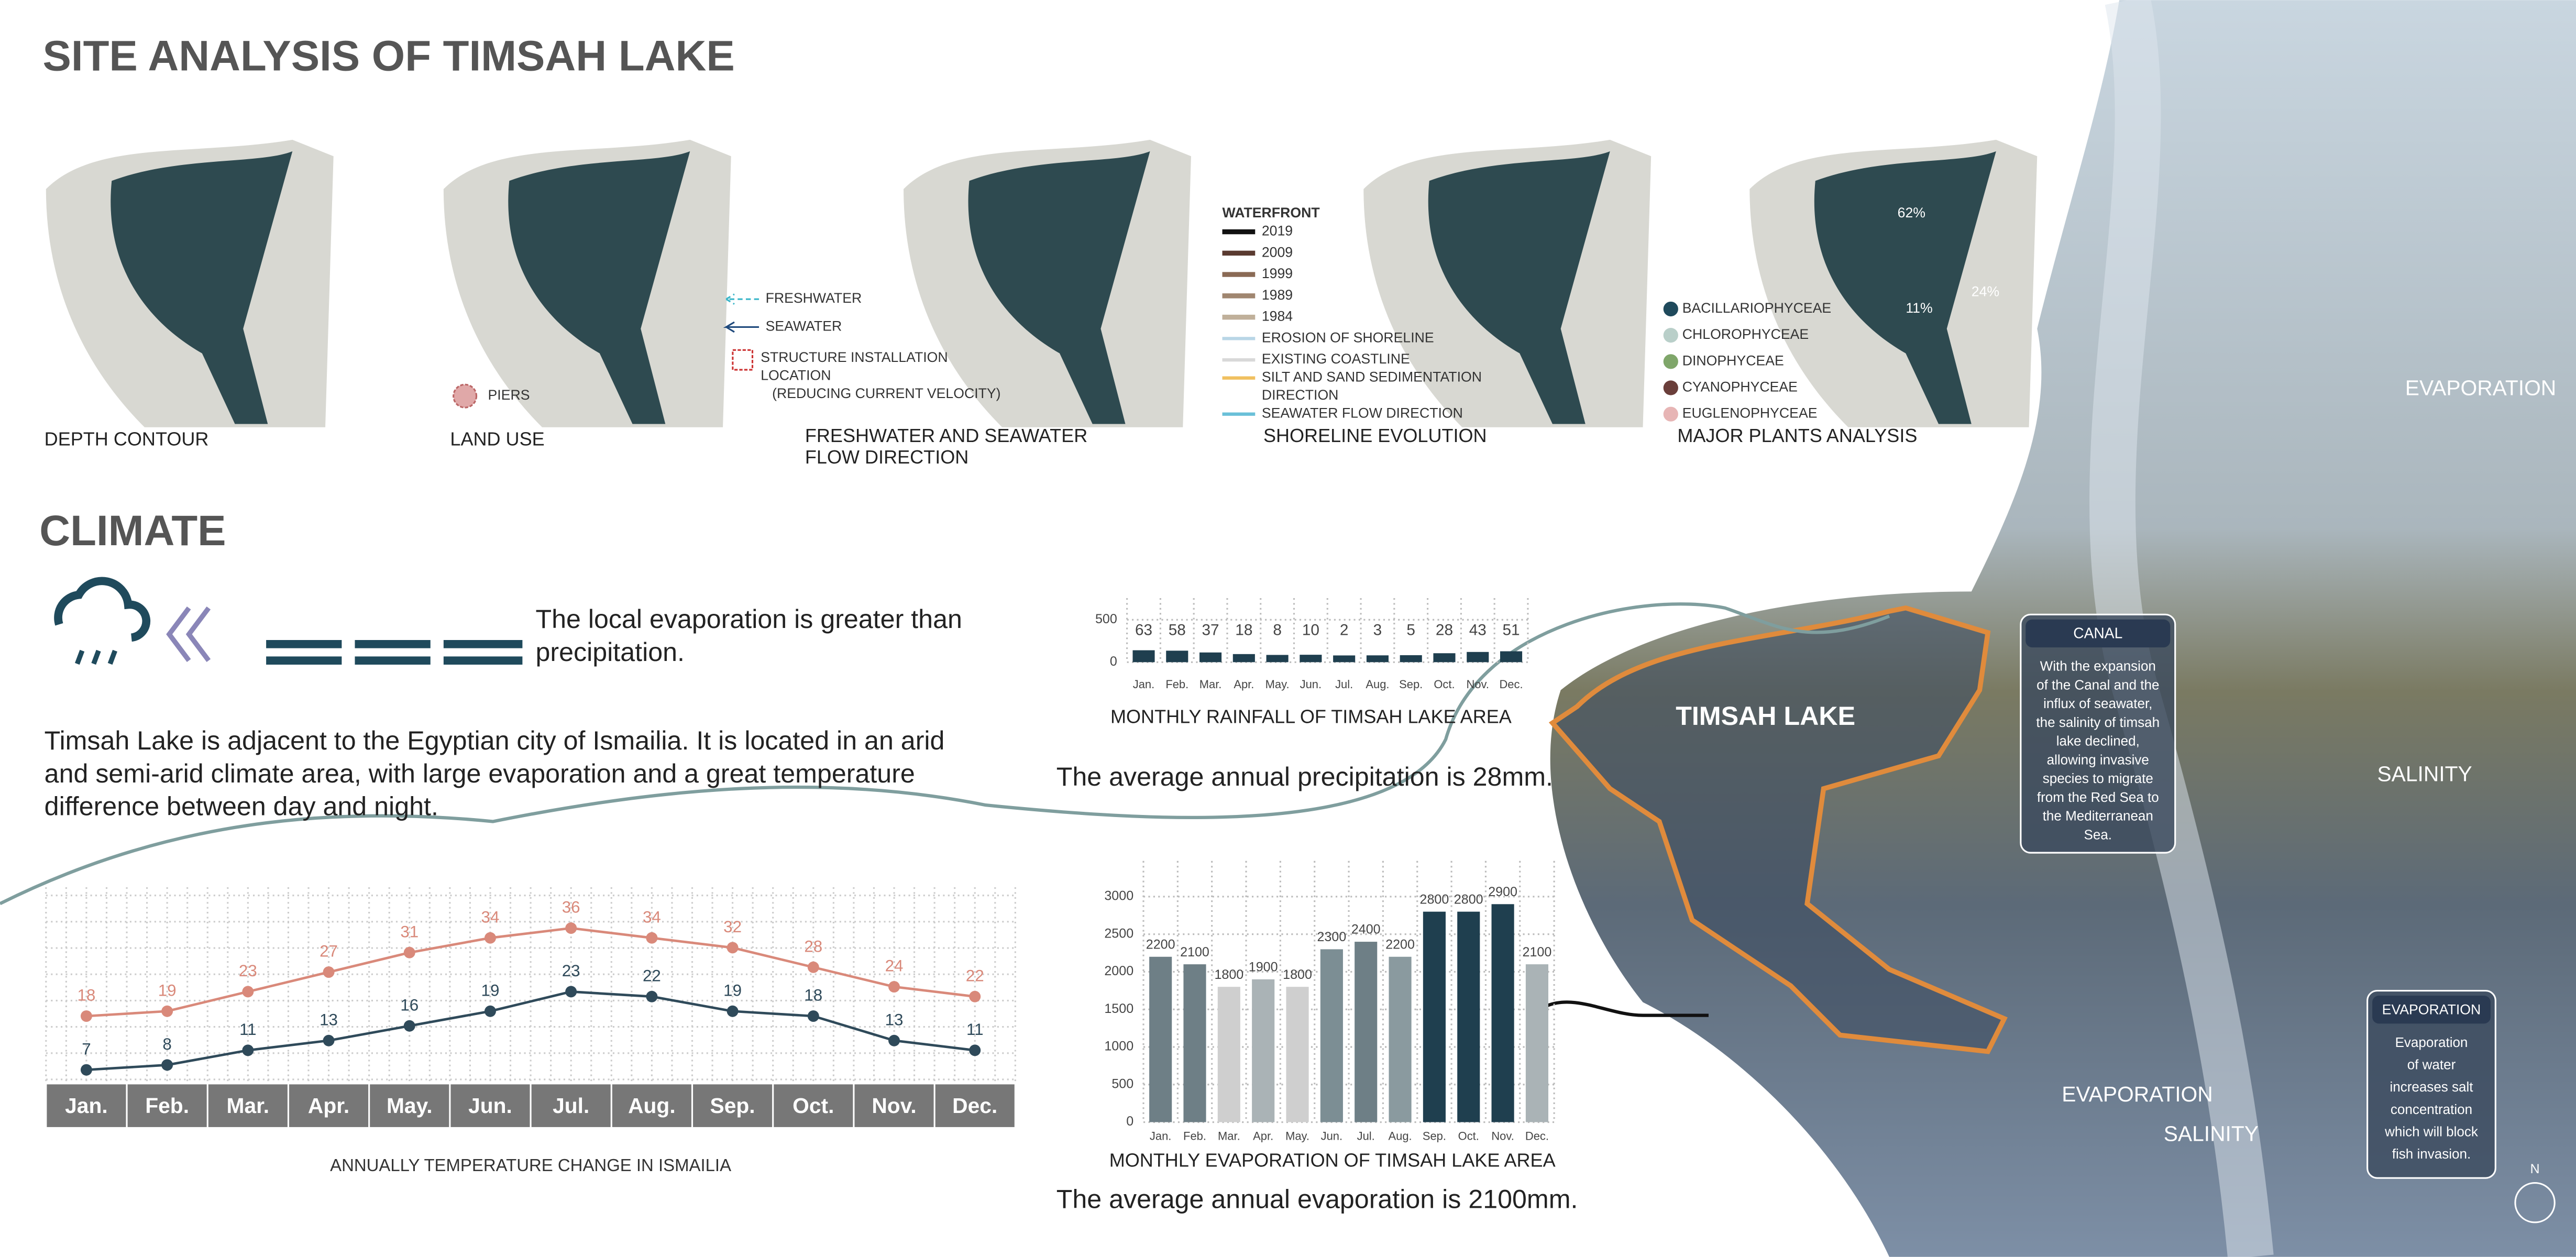 The height and width of the screenshot is (1257, 2576). I want to click on legend-label: 2019, so click(1277, 231).